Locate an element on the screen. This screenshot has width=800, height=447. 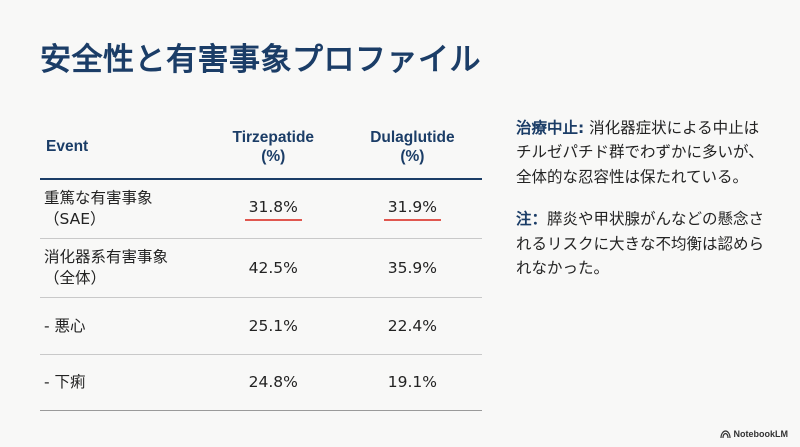
event-name: 重篤な有害事象 is located at coordinates (98, 198).